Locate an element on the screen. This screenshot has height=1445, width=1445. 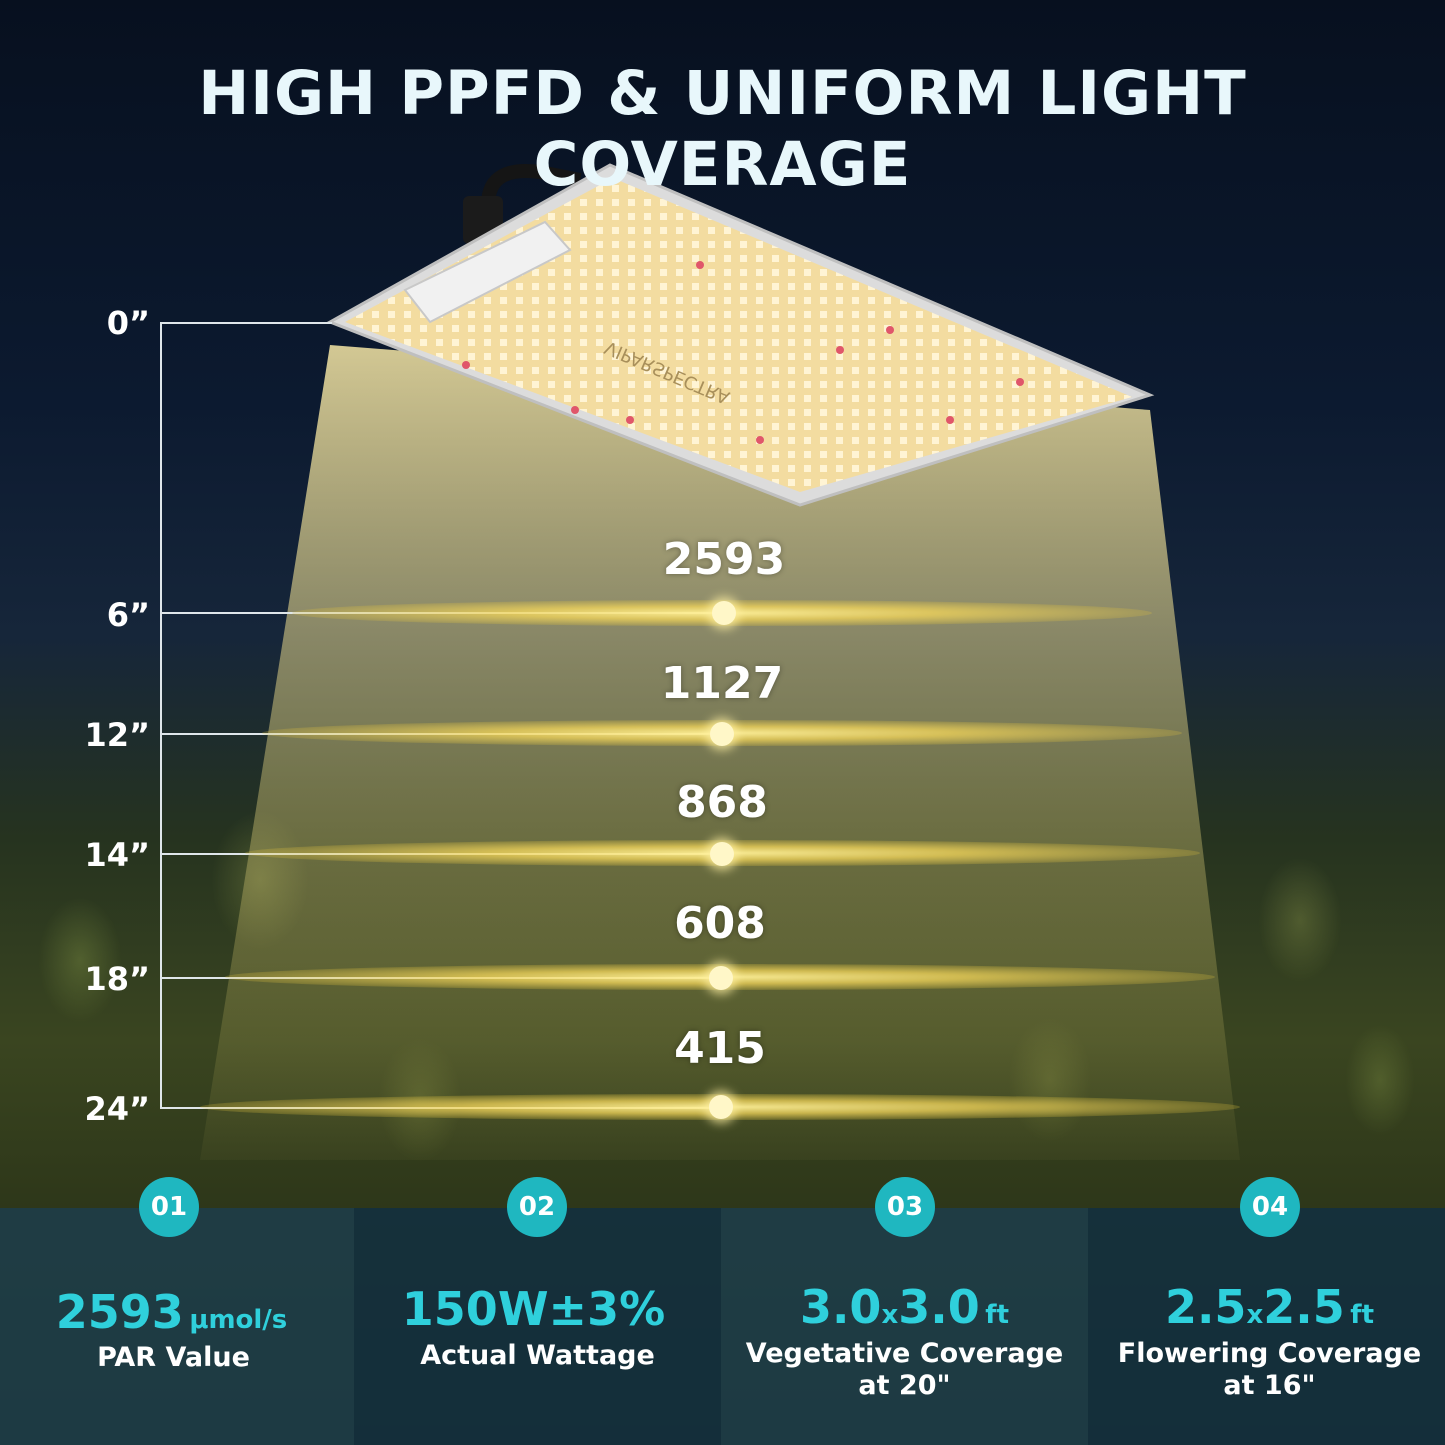
wattage-label: Actual Wattage is located at coordinates (537, 1355).